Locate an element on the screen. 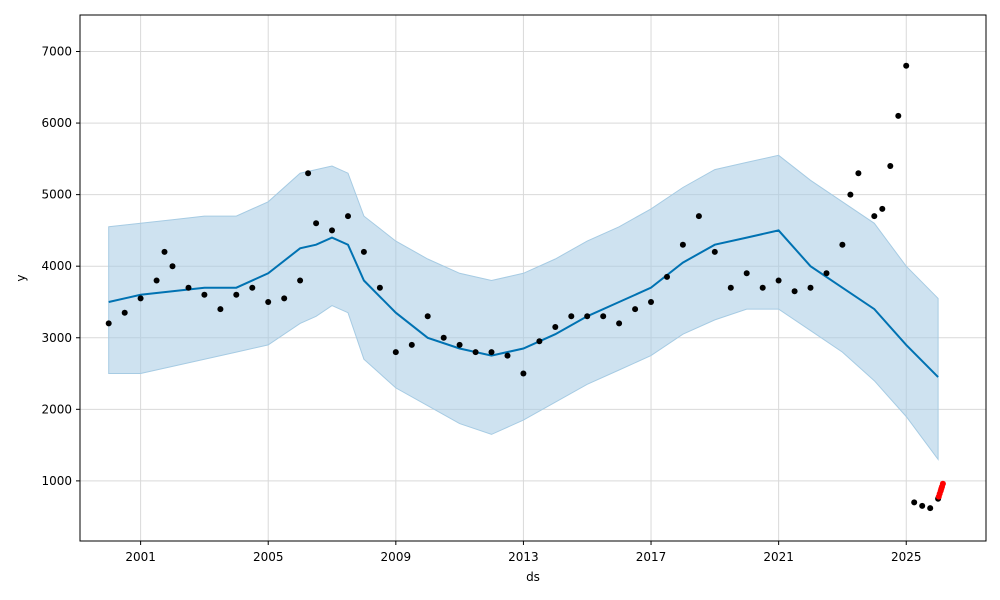  x-tick-label: 2005 is located at coordinates (268, 557).